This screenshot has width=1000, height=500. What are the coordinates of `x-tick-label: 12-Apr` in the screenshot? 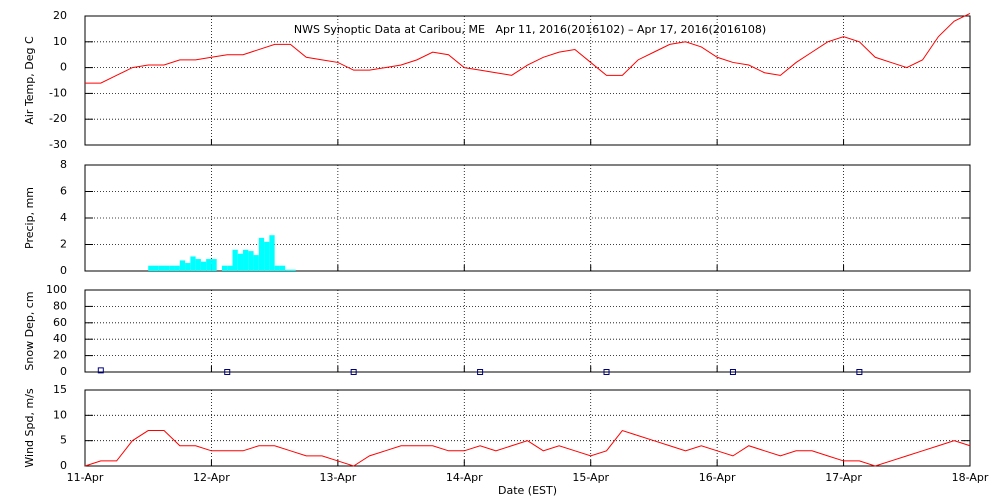 It's located at (211, 477).